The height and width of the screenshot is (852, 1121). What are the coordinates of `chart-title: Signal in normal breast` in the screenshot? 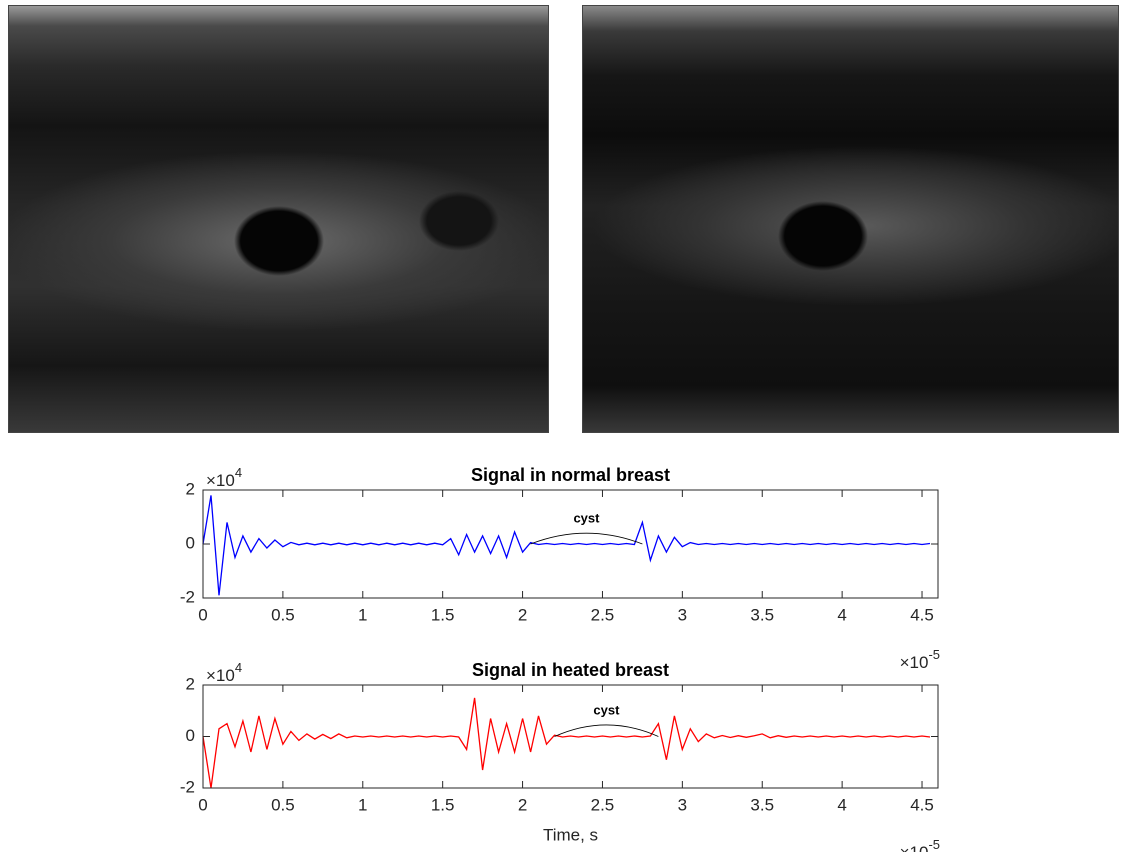 It's located at (570, 475).